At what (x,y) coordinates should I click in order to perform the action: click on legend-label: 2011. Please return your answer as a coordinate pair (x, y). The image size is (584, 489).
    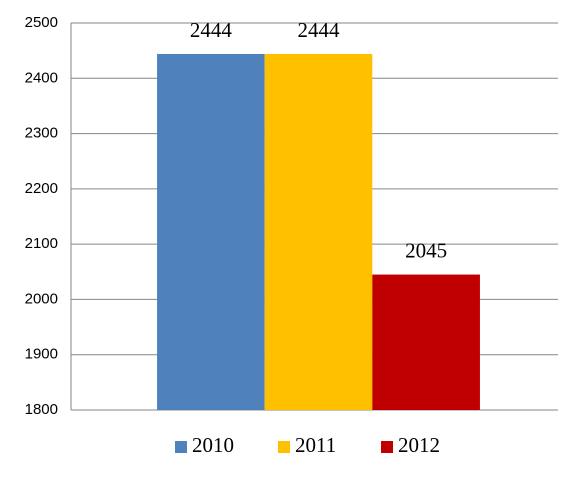
    Looking at the image, I should click on (315, 445).